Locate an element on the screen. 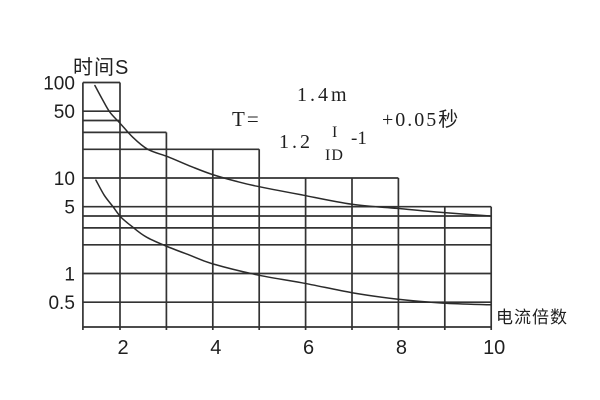  y-tick-label-5: 5 is located at coordinates (69, 208).